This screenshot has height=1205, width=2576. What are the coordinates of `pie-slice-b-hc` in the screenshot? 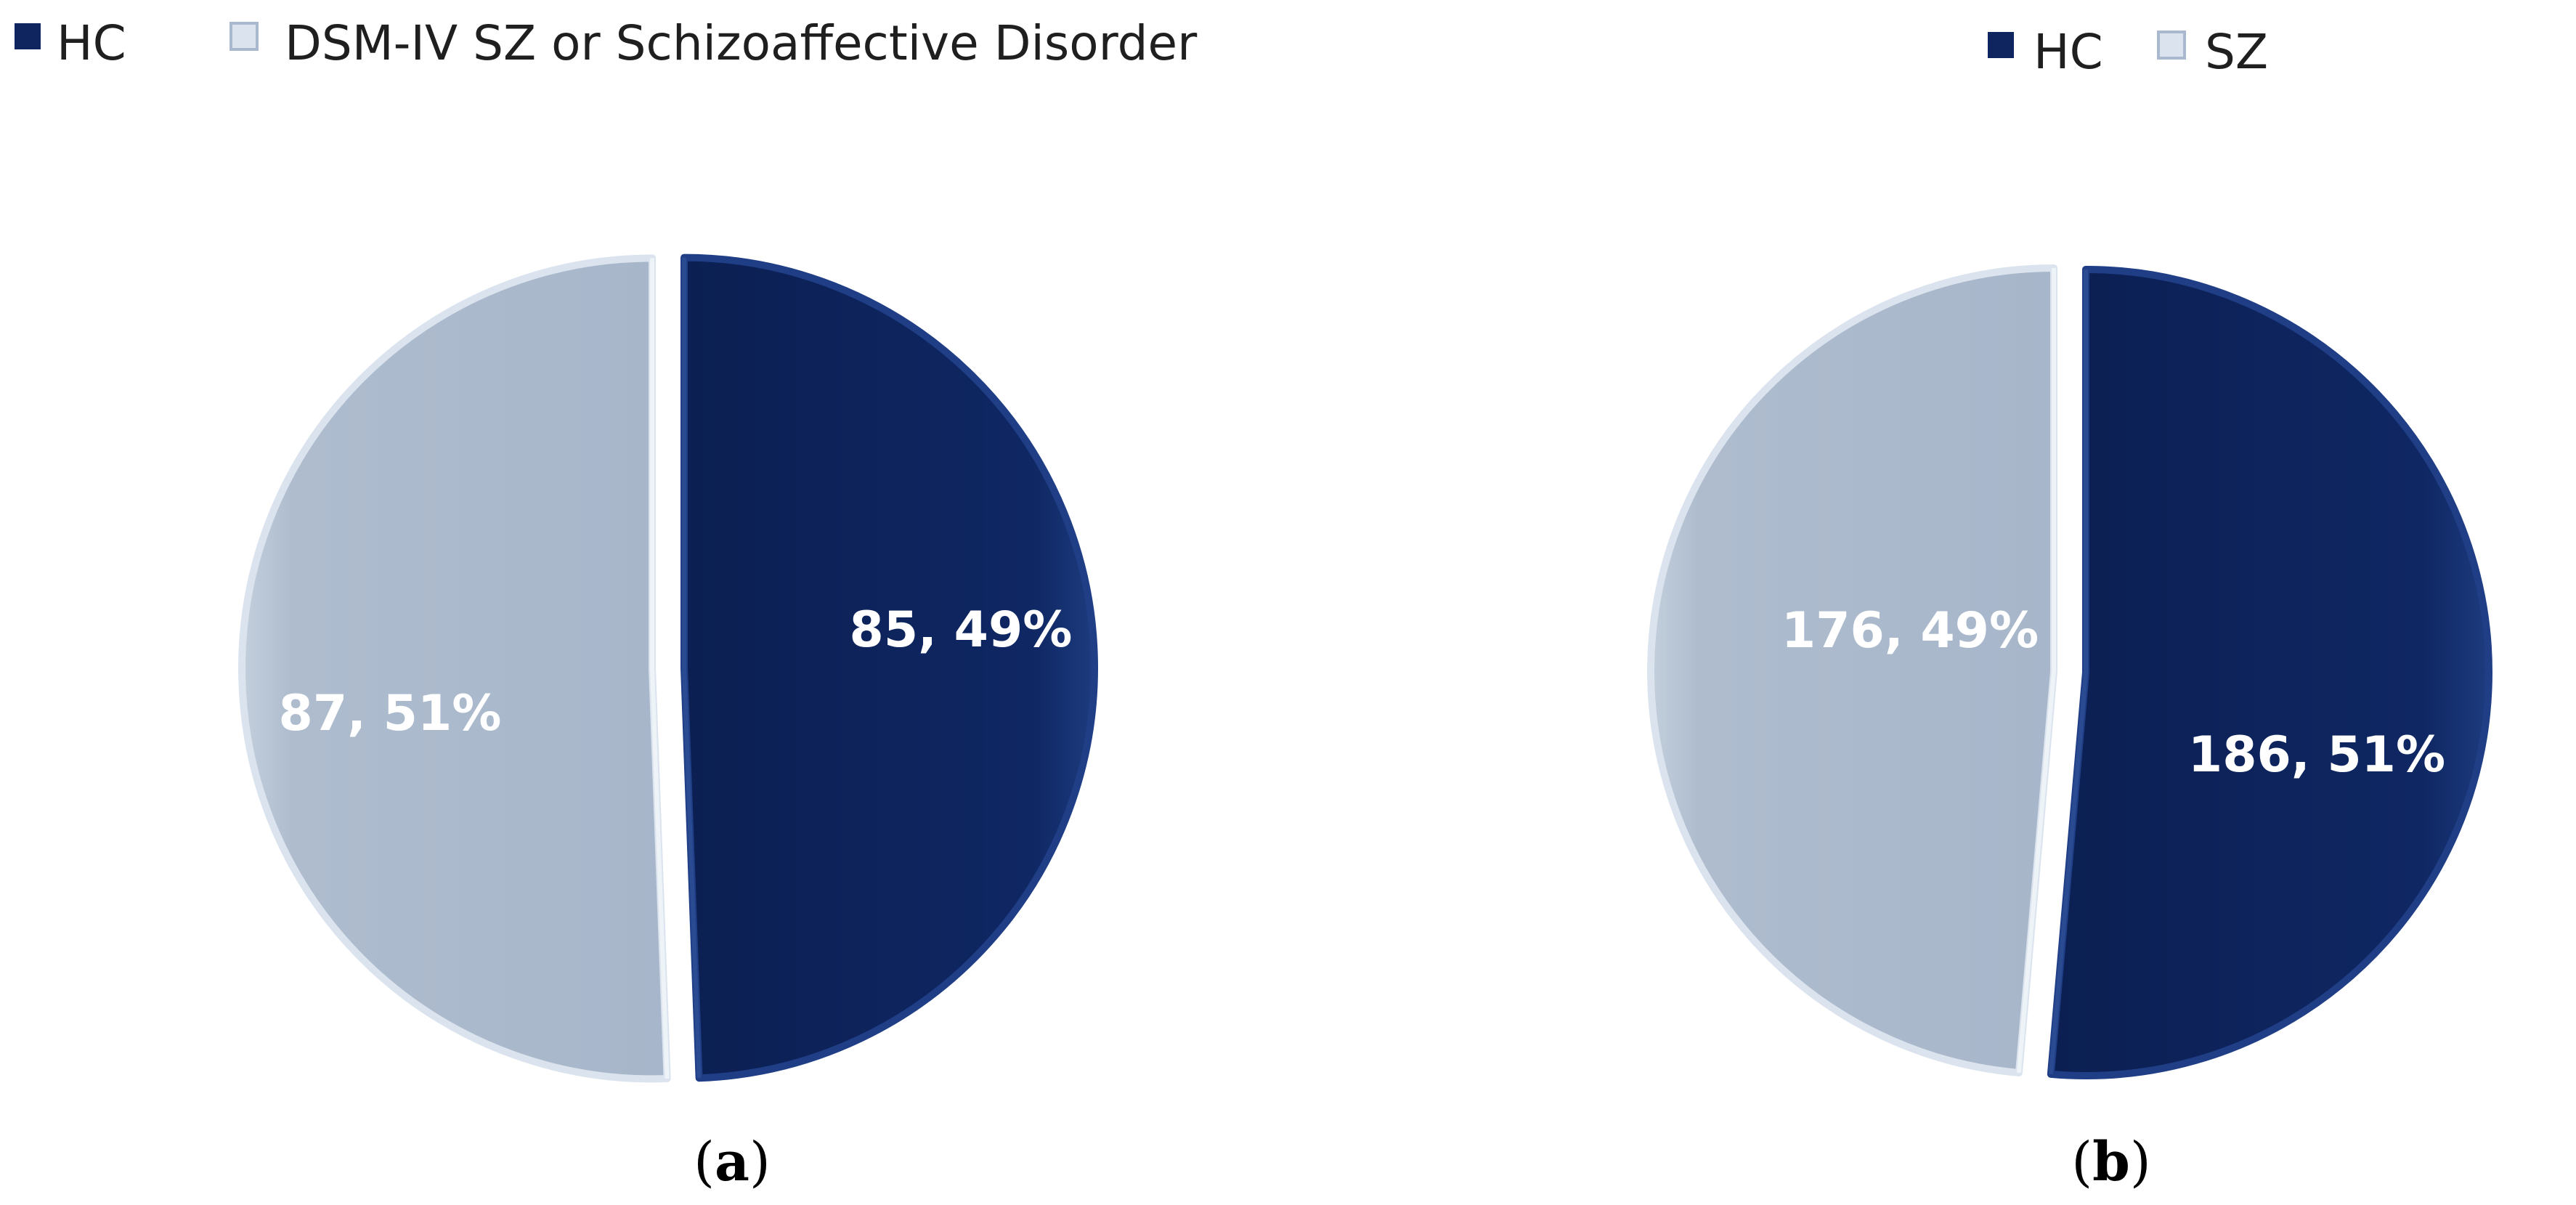 It's located at (2269, 672).